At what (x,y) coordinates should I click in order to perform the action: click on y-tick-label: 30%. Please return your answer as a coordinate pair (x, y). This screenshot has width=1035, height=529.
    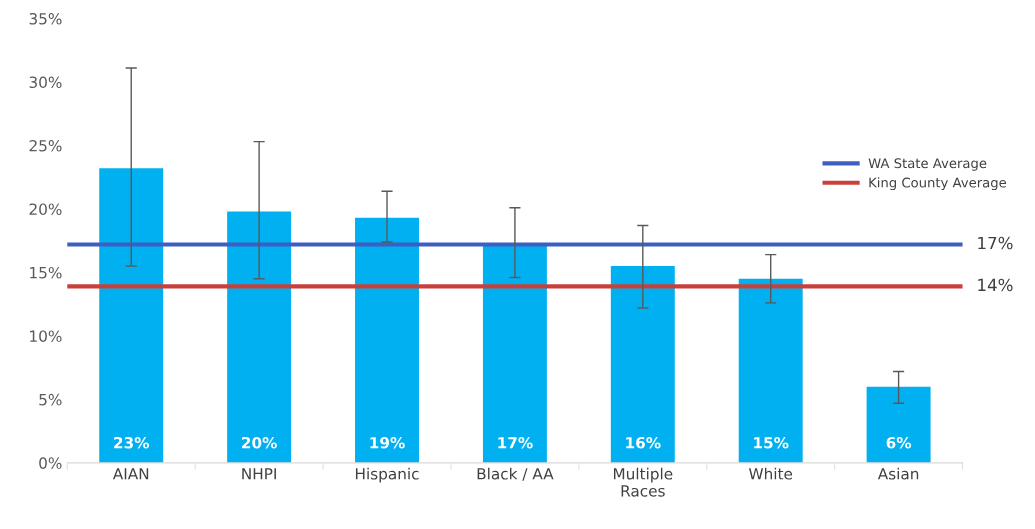
    Looking at the image, I should click on (45, 82).